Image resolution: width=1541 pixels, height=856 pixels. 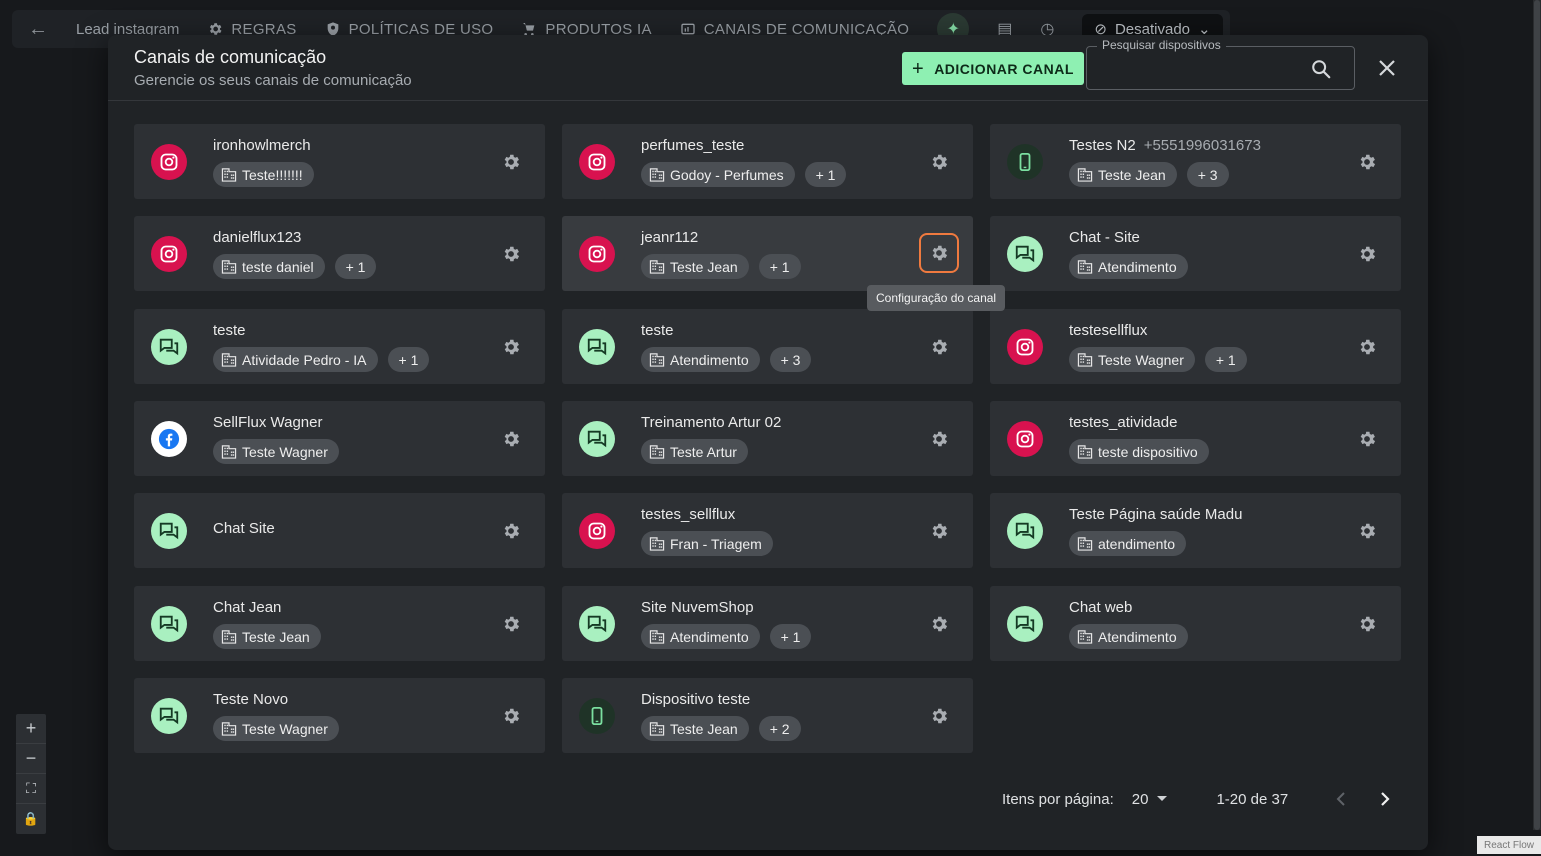 I want to click on channel-card: Teste Página saúde Madu atendimento, so click(x=1195, y=530).